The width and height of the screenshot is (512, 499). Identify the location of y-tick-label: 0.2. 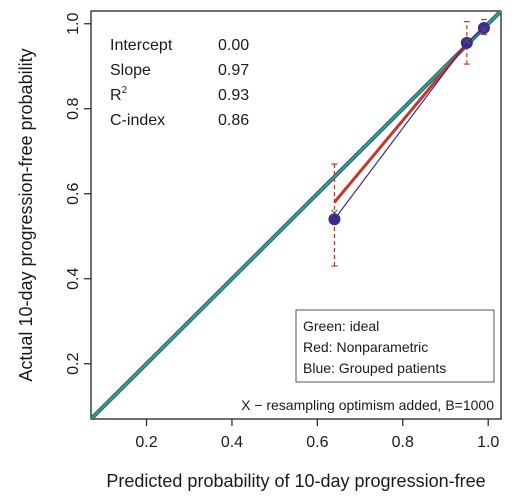
(73, 364).